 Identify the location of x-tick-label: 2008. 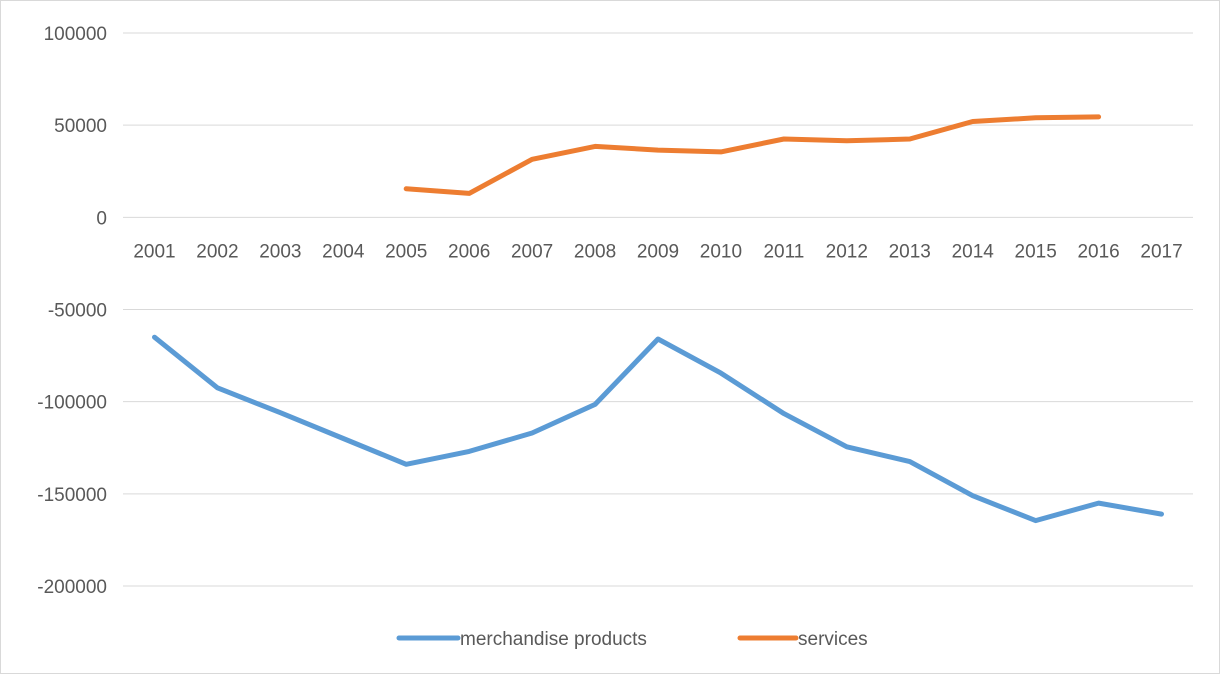
(595, 251).